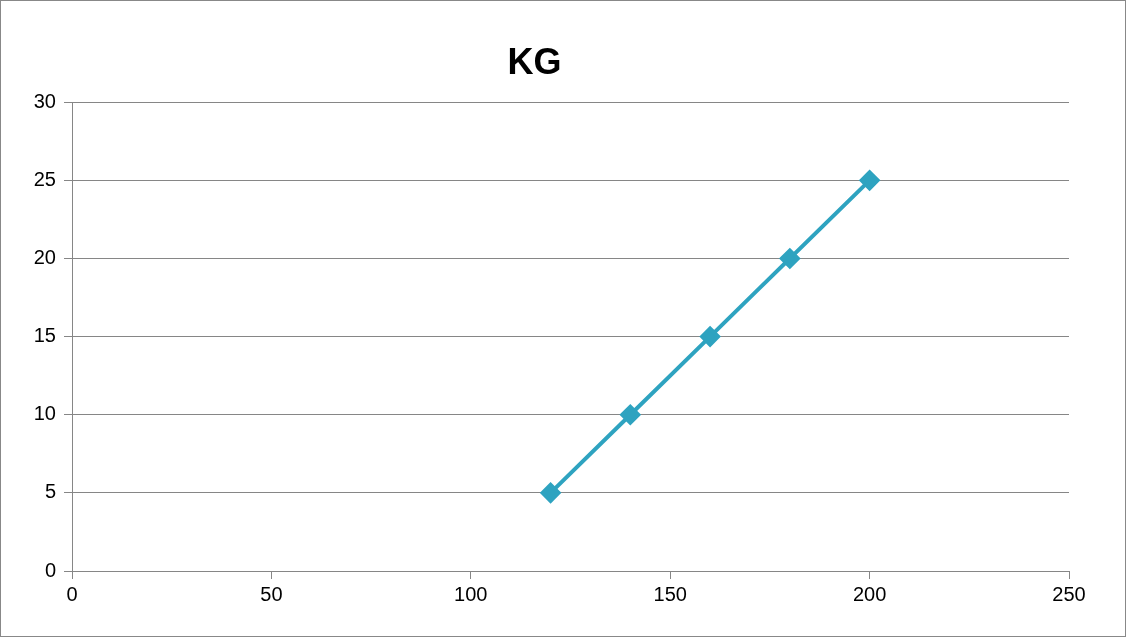 The height and width of the screenshot is (637, 1126). Describe the element at coordinates (44, 413) in the screenshot. I see `y-tick-label: 10` at that location.